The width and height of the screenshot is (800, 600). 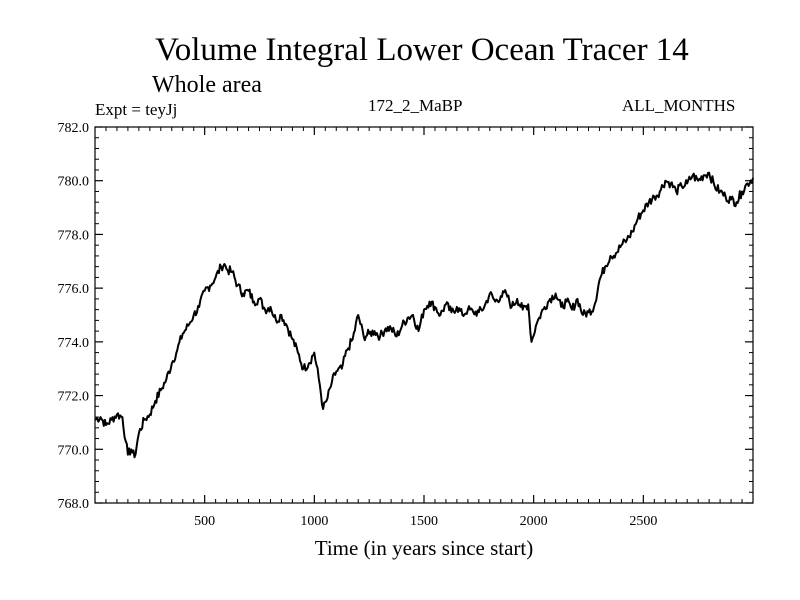 What do you see at coordinates (679, 105) in the screenshot?
I see `months-label: ALL_MONTHS` at bounding box center [679, 105].